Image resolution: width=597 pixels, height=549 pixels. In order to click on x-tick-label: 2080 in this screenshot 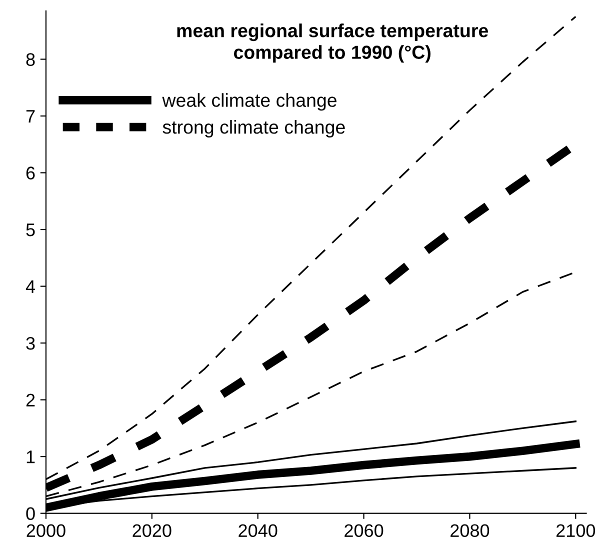, I will do `click(470, 530)`.